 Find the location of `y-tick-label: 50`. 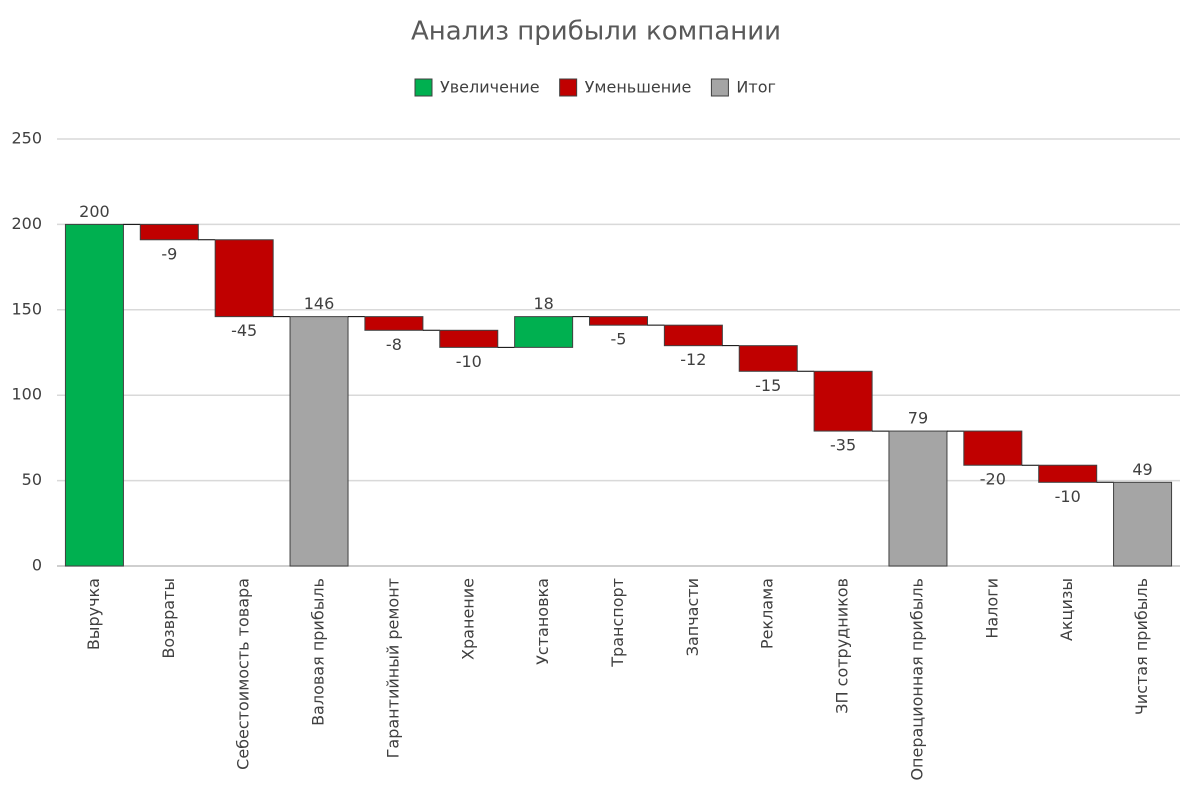

y-tick-label: 50 is located at coordinates (32, 479).